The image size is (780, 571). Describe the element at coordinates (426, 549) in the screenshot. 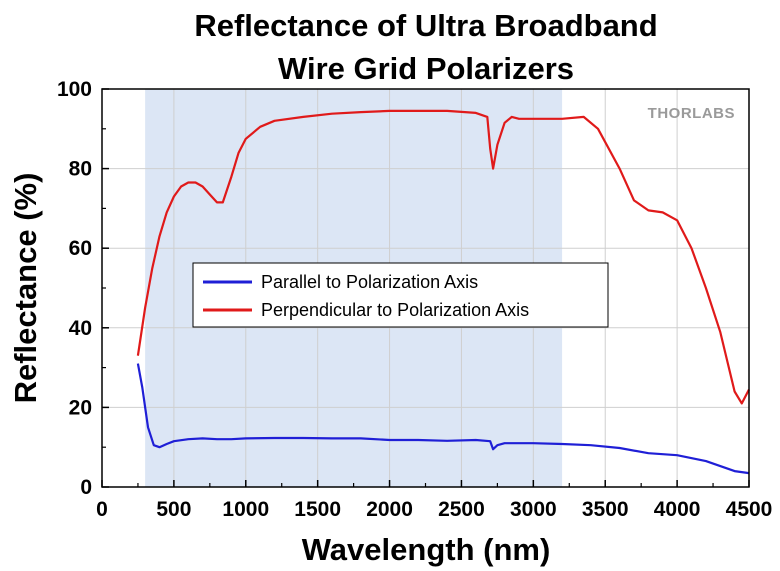

I see `x-axis-label: Wavelength (nm)` at that location.